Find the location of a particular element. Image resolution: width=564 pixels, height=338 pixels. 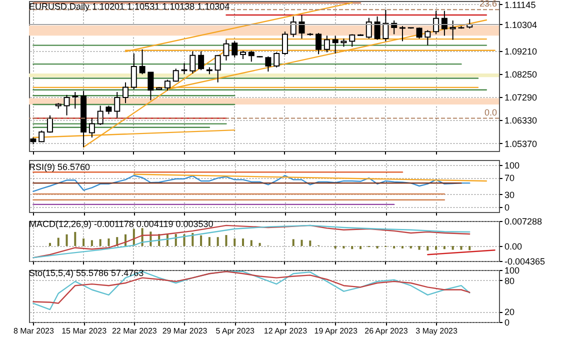

y-tick-label: 30 is located at coordinates (509, 195).